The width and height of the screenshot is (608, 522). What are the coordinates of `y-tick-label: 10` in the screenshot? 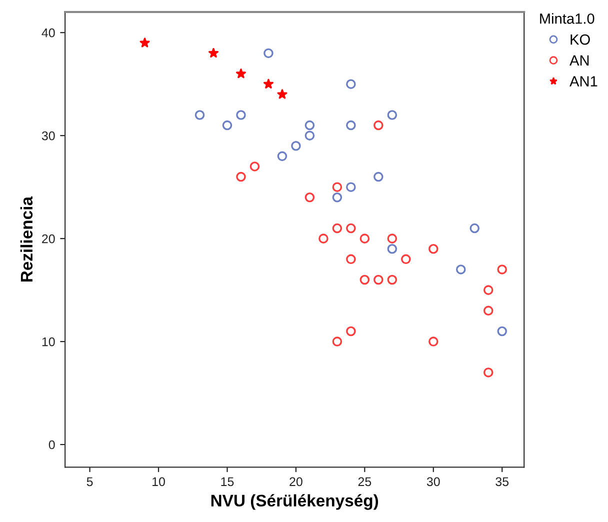 It's located at (48, 341).